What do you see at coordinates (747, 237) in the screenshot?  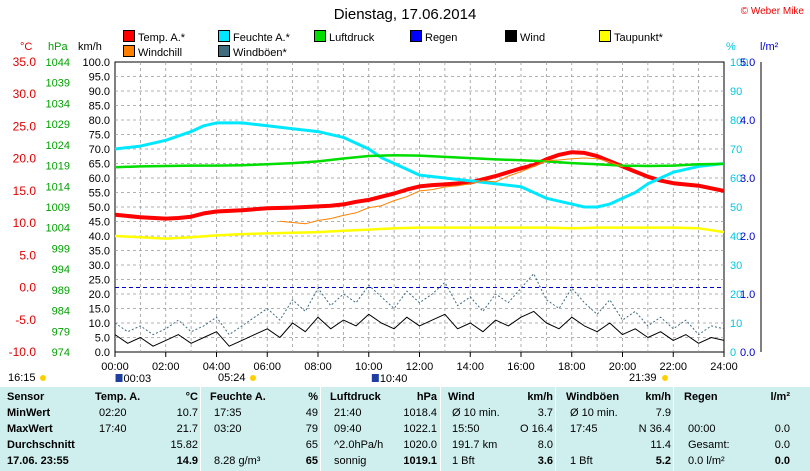 I see `y-tick-label-rain: 2.0` at bounding box center [747, 237].